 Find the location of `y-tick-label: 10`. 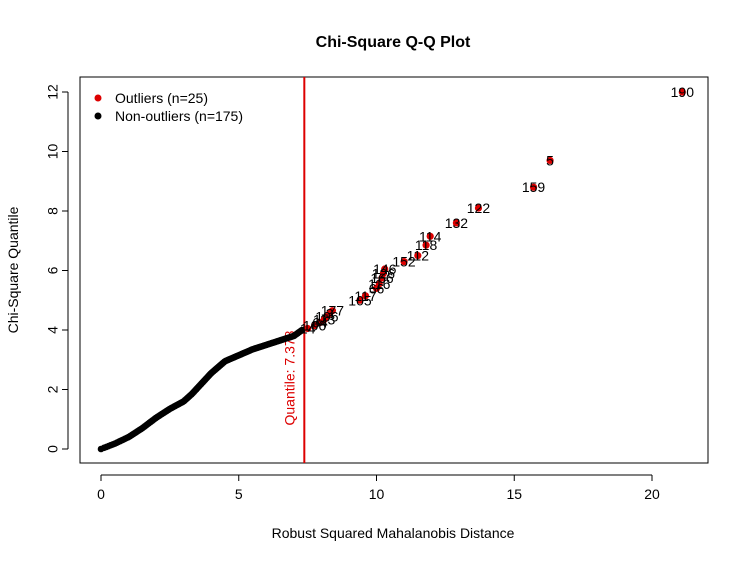

y-tick-label: 10 is located at coordinates (53, 152).